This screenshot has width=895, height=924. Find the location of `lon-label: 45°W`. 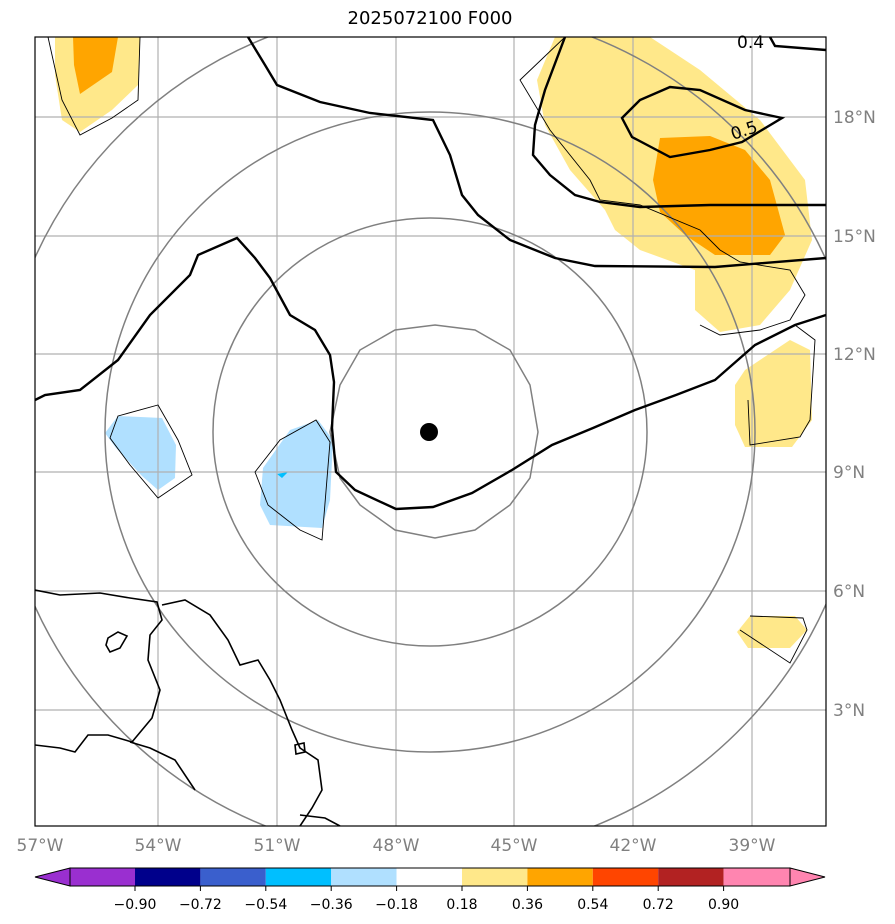

lon-label: 45°W is located at coordinates (514, 846).